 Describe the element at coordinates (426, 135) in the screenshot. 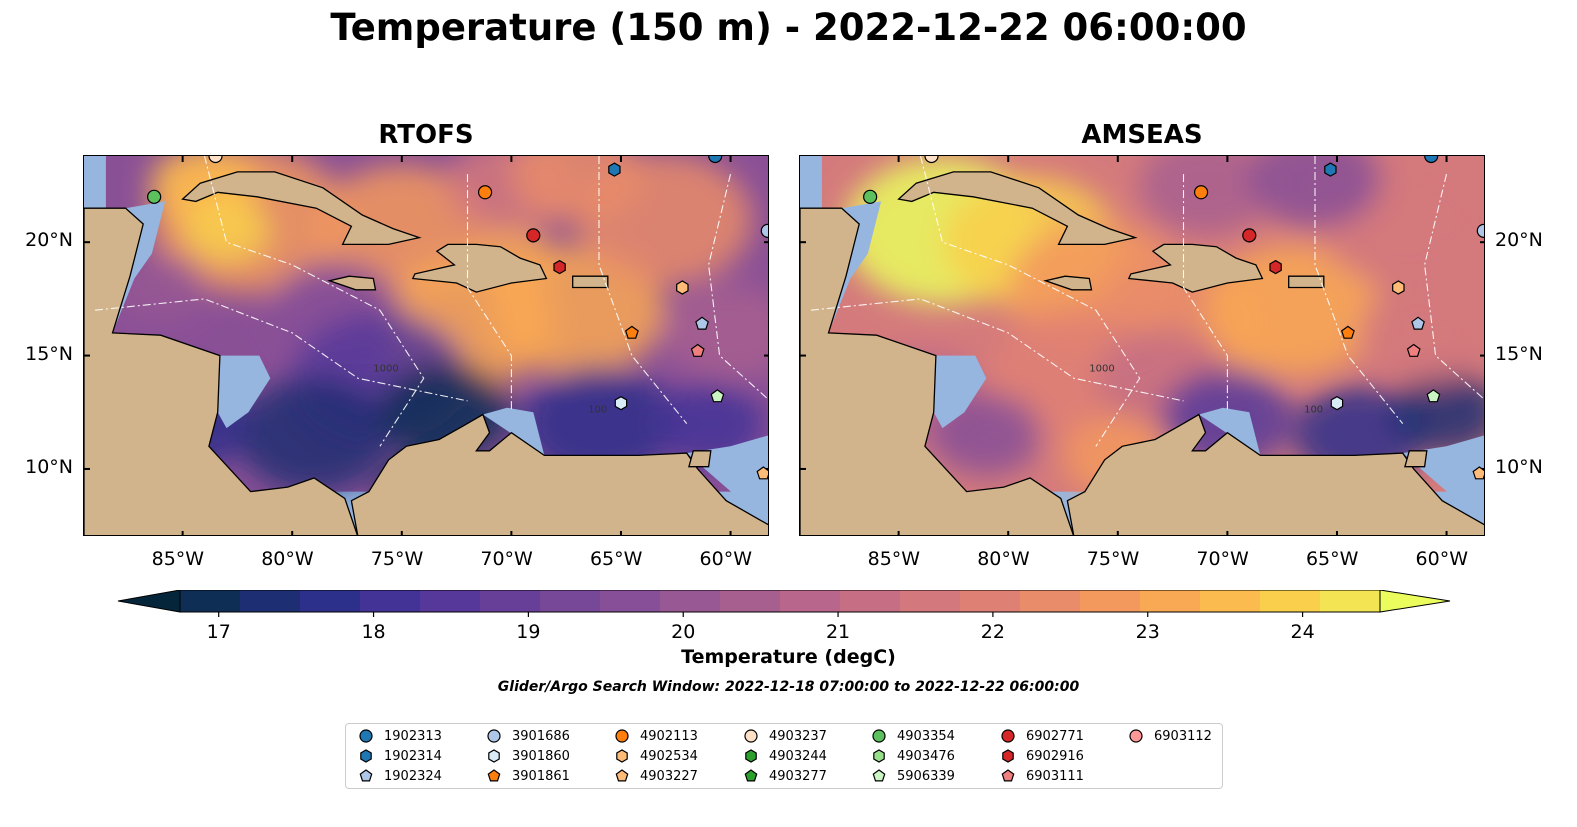

I see `panel-title-rtofs: RTOFS` at that location.